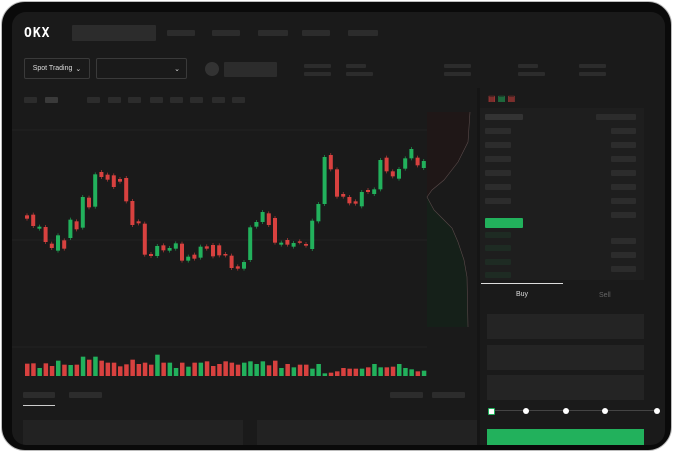 This screenshot has height=453, width=673. What do you see at coordinates (141, 68) in the screenshot?
I see `pair-selector: ⌄` at bounding box center [141, 68].